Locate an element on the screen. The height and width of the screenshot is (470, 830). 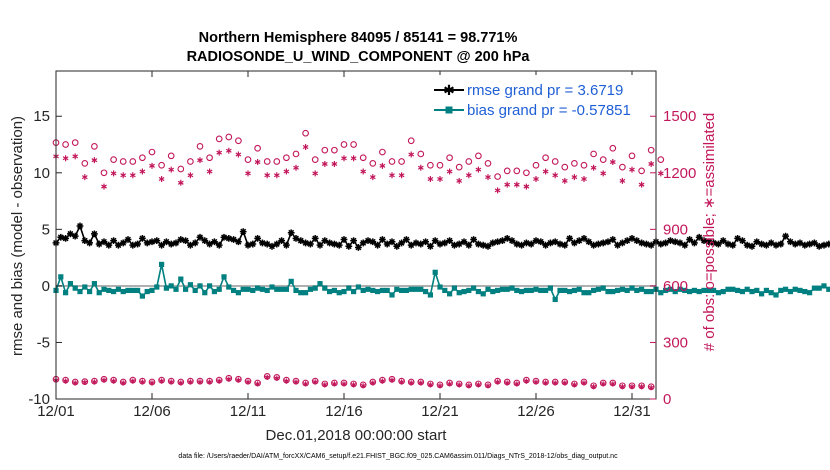
y2-tick-label: 0 is located at coordinates (667, 399).